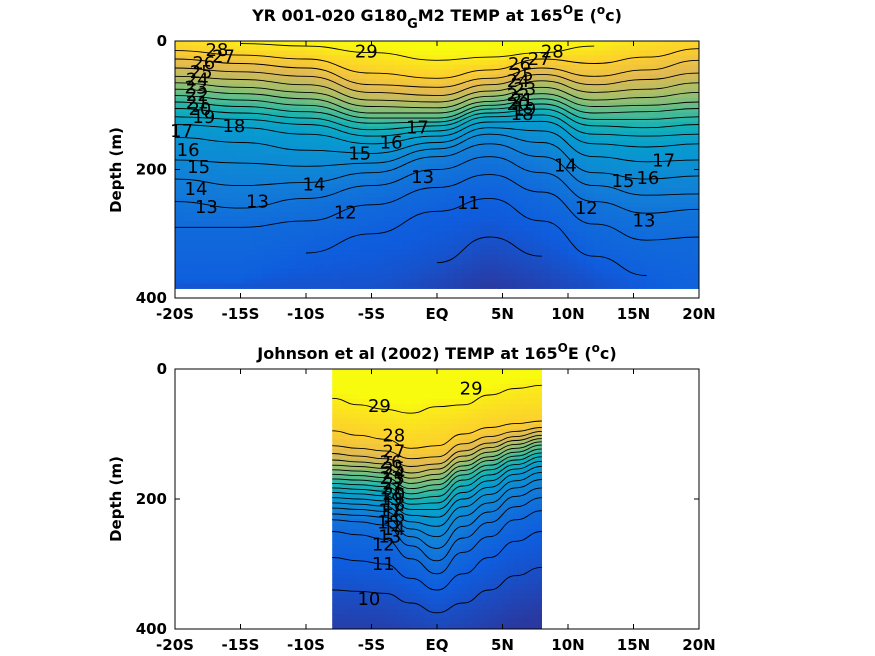  I want to click on isotherm-label: 22, so click(518, 95).